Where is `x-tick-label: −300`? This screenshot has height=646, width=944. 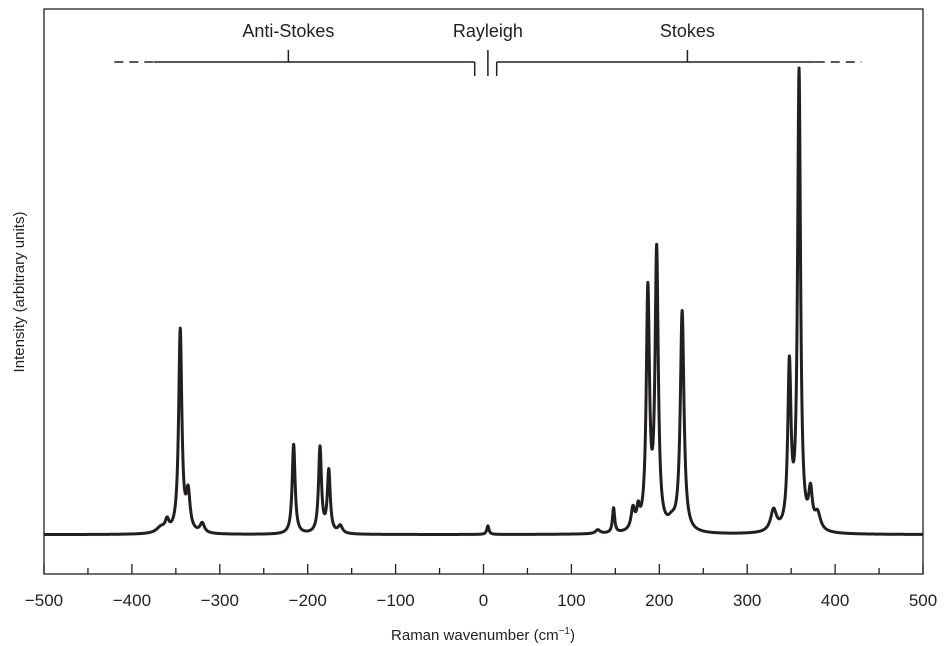
x-tick-label: −300 is located at coordinates (220, 600).